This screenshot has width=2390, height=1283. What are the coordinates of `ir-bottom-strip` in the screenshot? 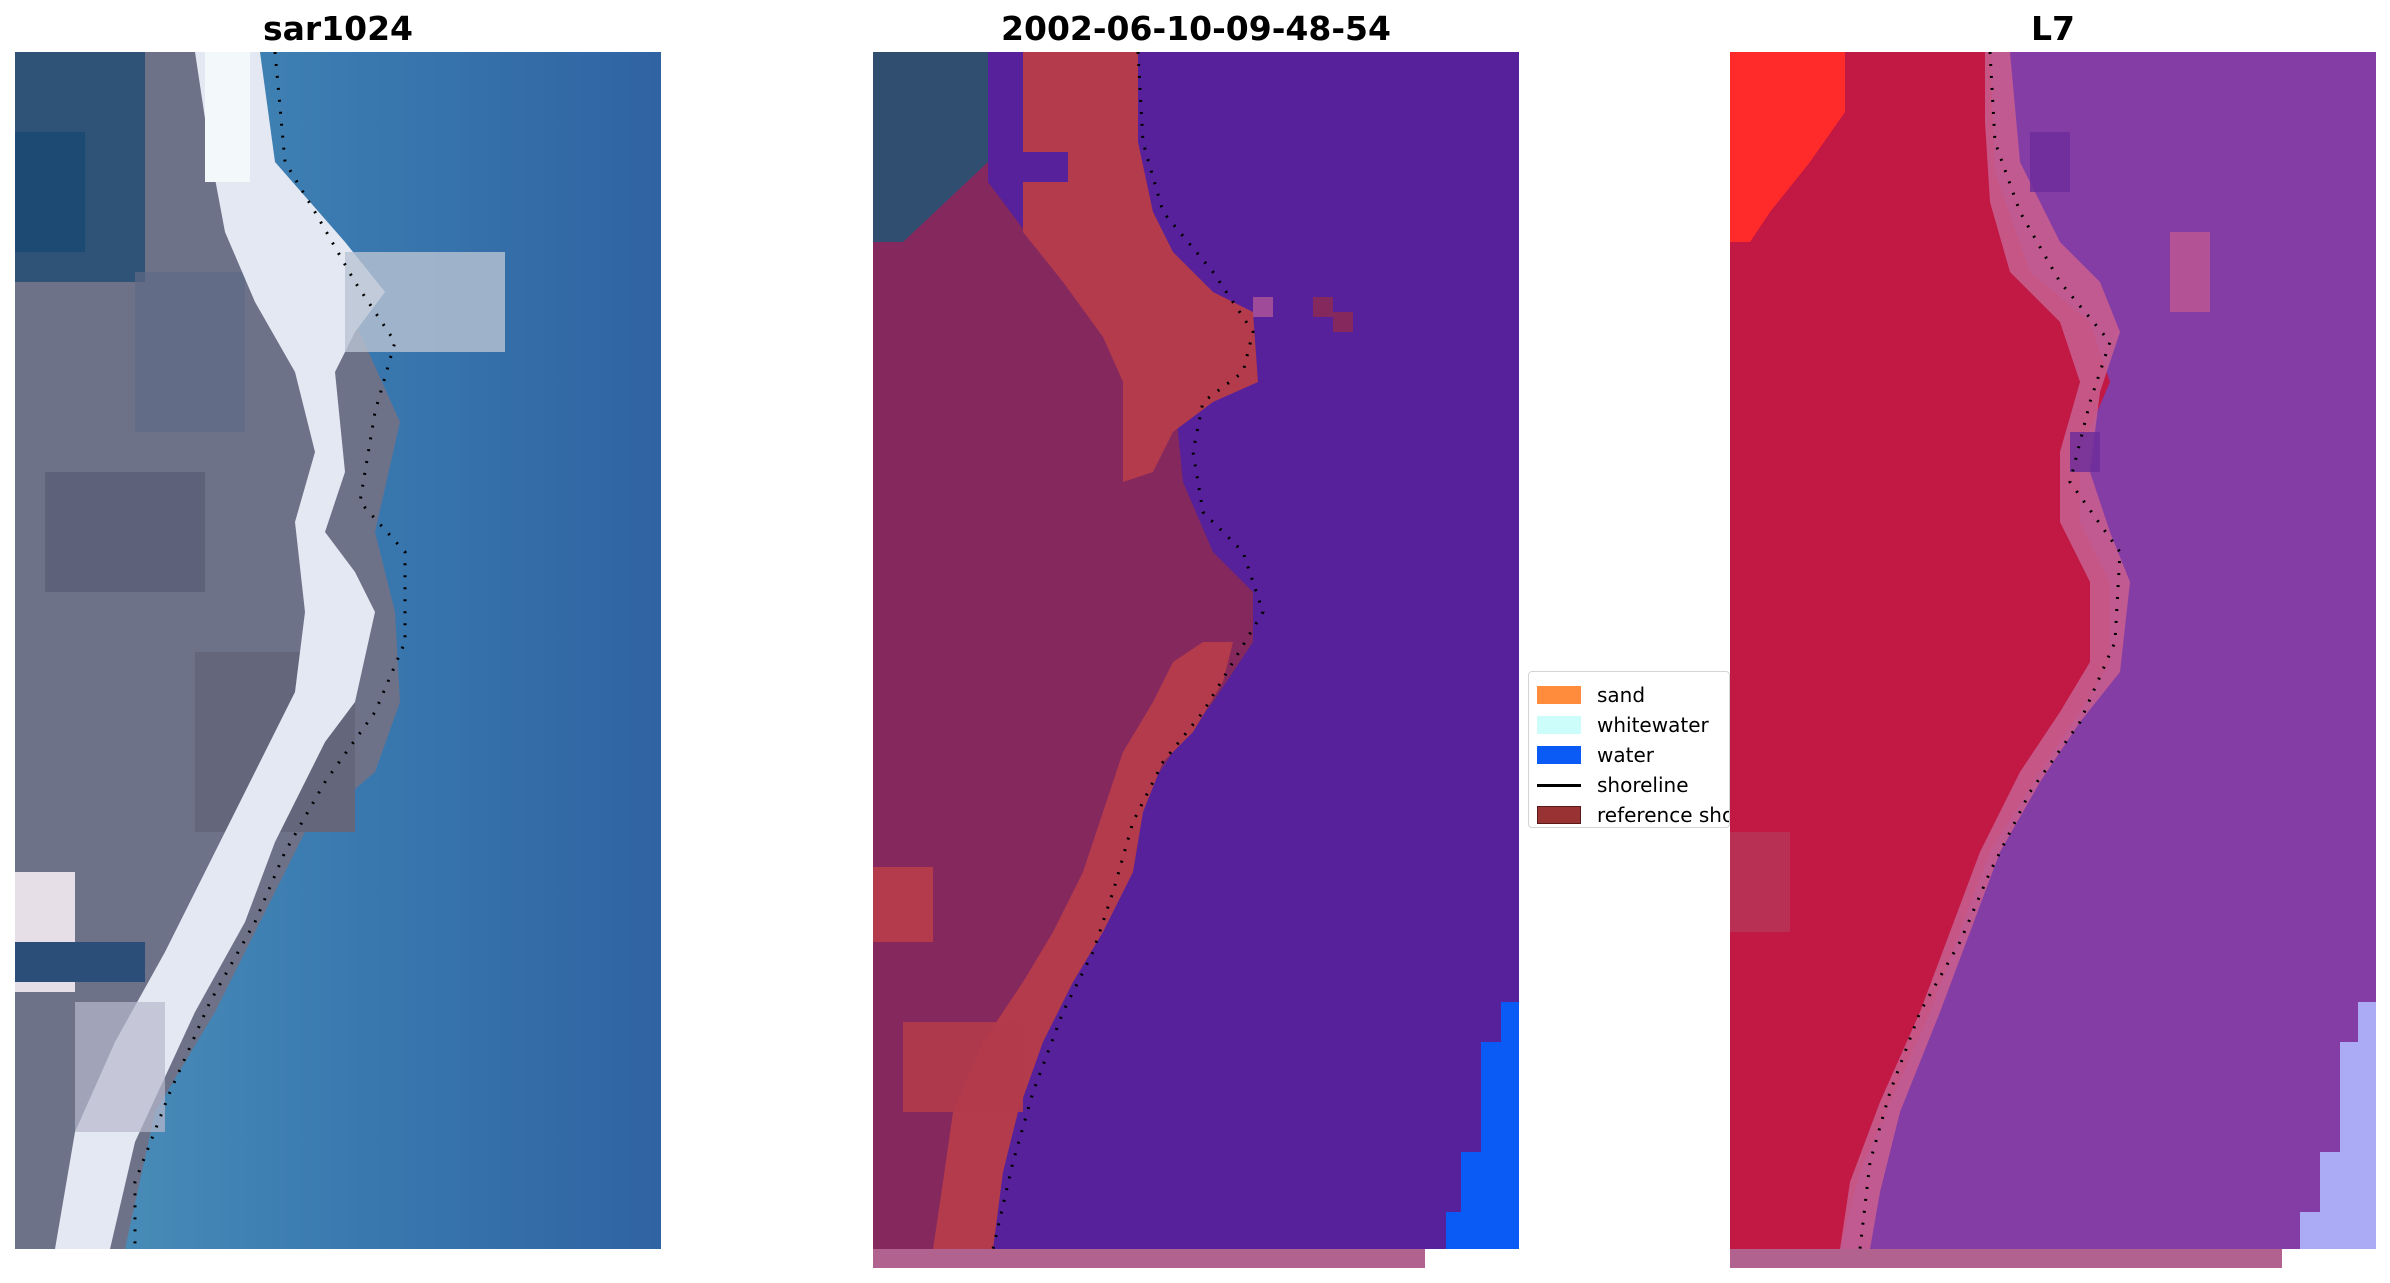 It's located at (2006, 1258).